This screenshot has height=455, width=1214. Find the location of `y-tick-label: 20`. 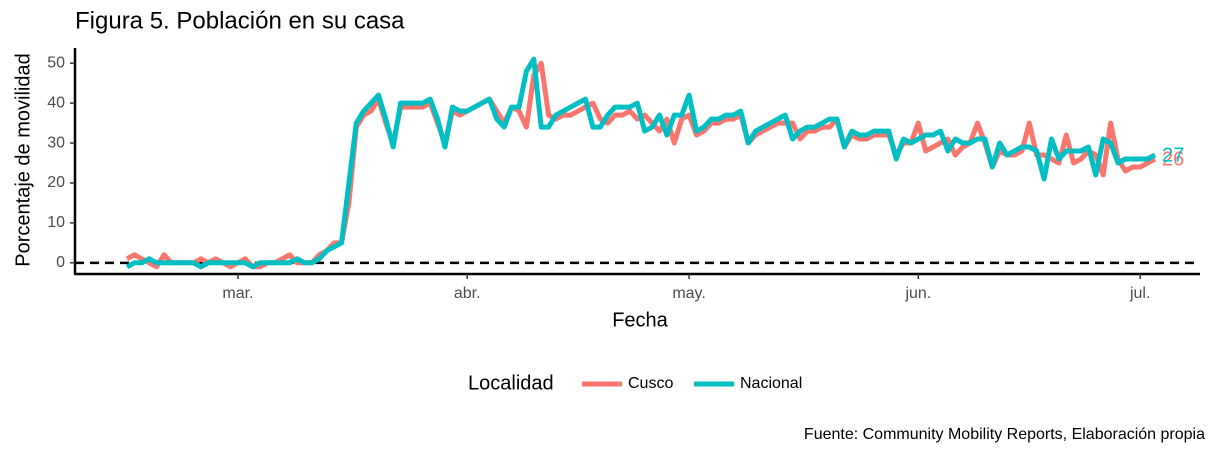

y-tick-label: 20 is located at coordinates (56, 182).